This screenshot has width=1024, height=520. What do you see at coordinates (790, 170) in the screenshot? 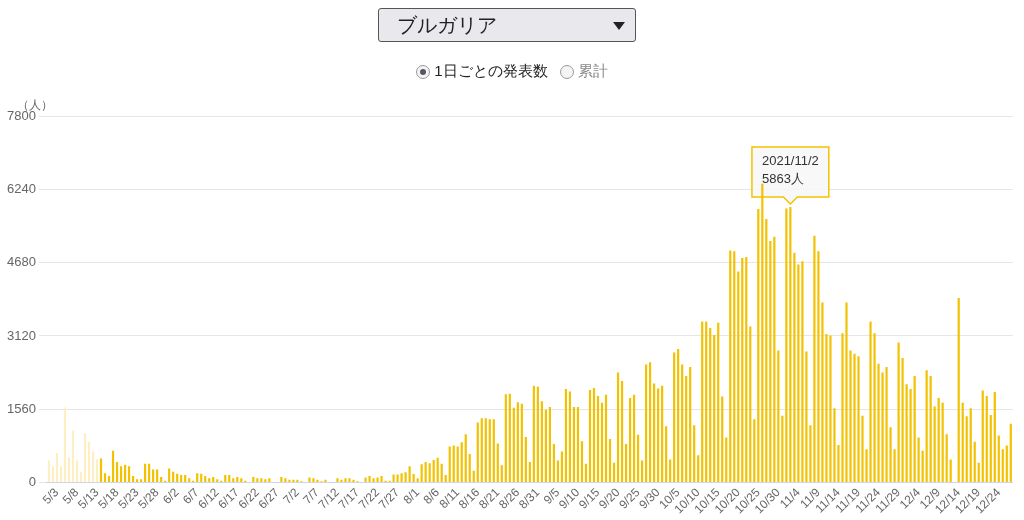
I see `annotation: 2021/11/2 5863人` at bounding box center [790, 170].